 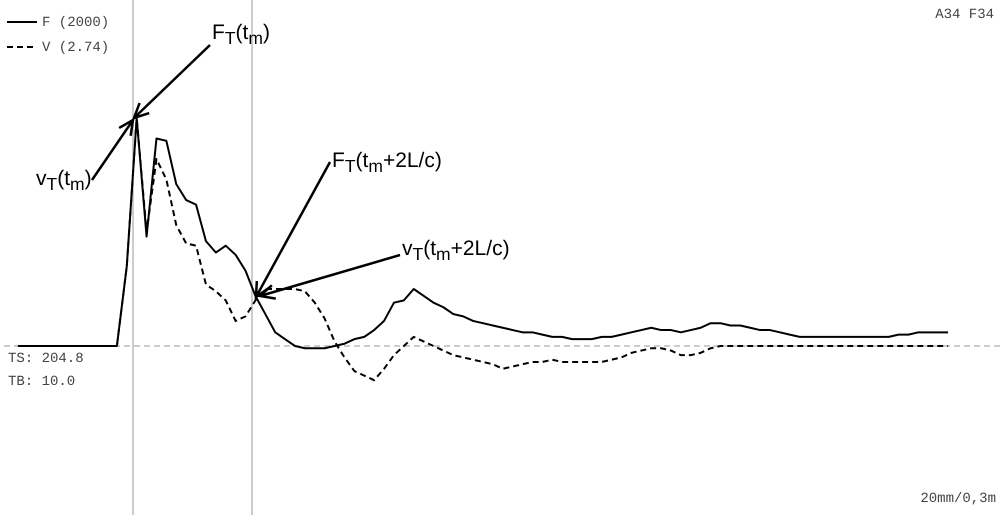 What do you see at coordinates (42, 382) in the screenshot?
I see `annotation: TB: 10.0` at bounding box center [42, 382].